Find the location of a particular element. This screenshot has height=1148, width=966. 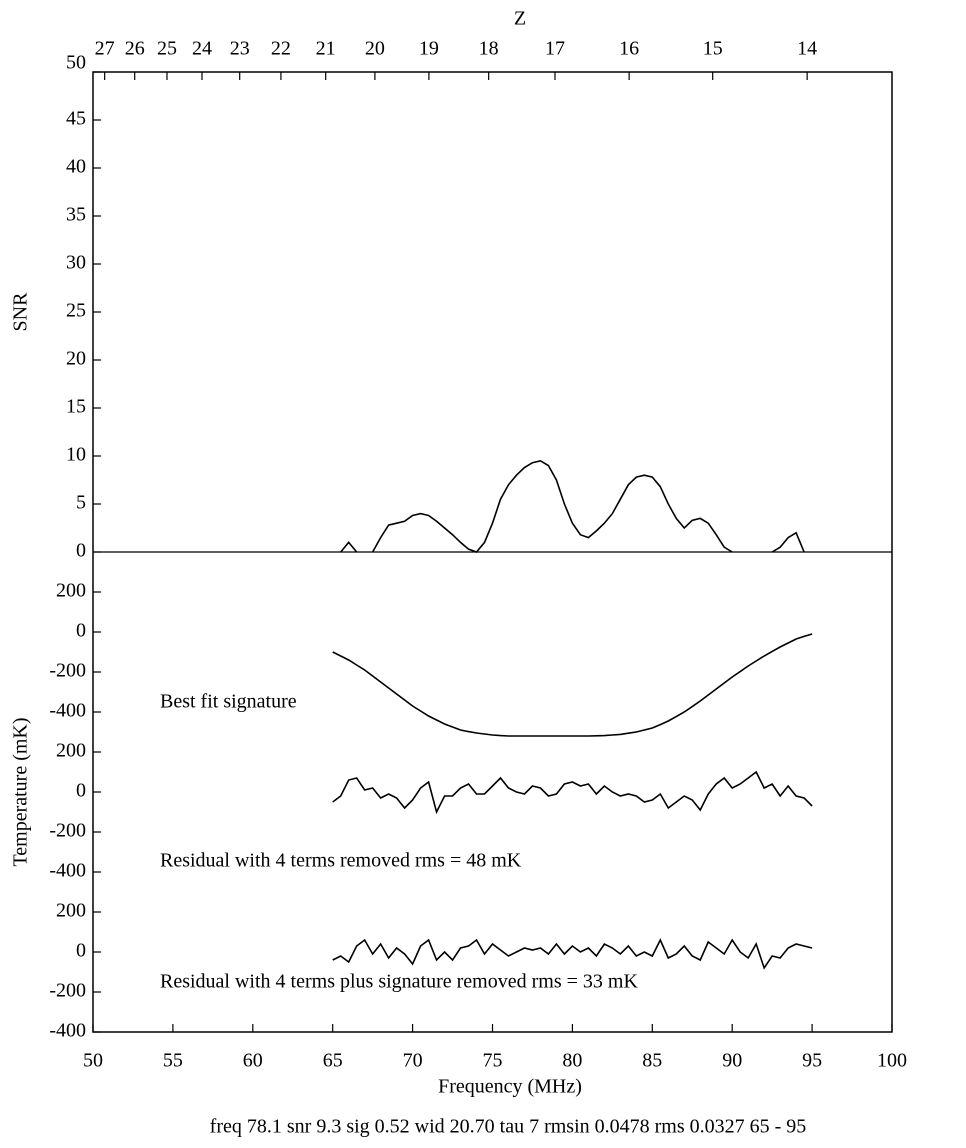

x-tick-label: 80 is located at coordinates (572, 1061).